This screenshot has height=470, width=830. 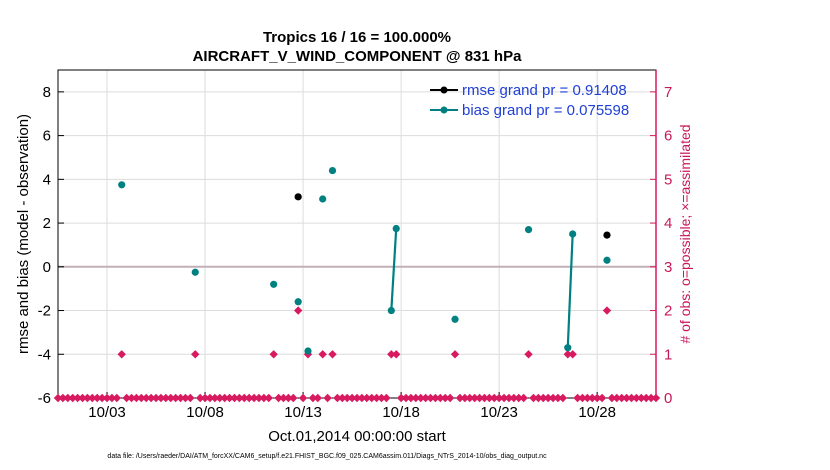 I want to click on x-tick-label: 10/28, so click(x=597, y=412).